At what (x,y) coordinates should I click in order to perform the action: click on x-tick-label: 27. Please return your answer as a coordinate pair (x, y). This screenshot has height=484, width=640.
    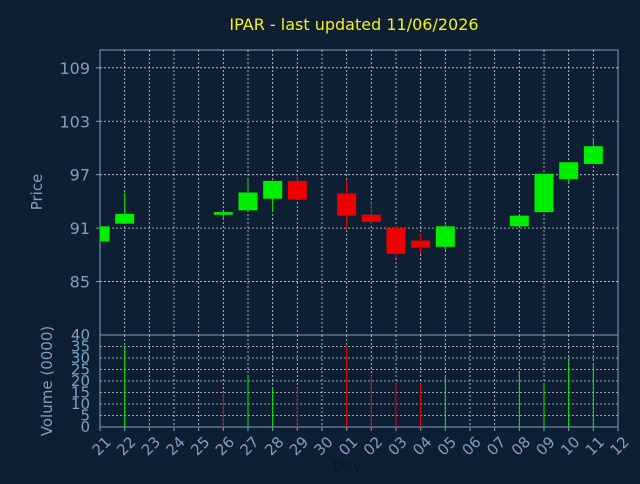
    Looking at the image, I should click on (250, 446).